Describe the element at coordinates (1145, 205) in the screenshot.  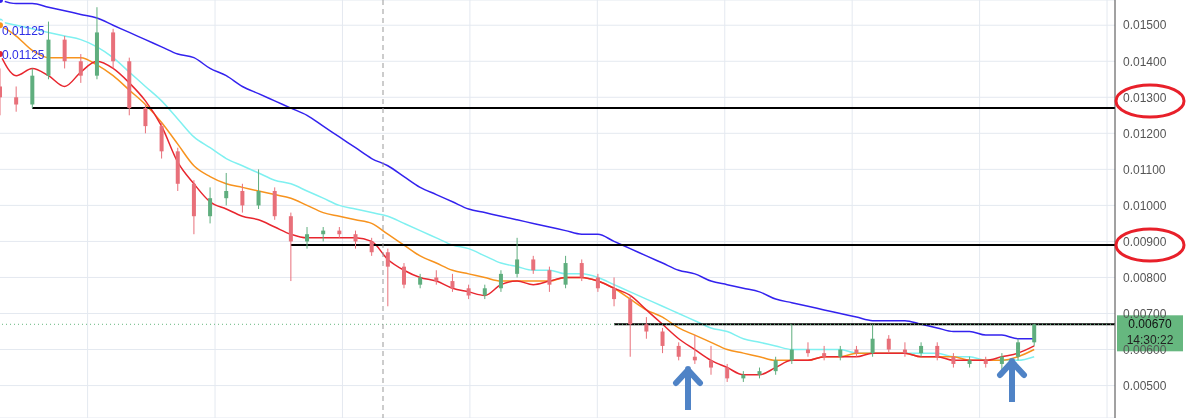
I see `y-tick-label: 0.01000` at that location.